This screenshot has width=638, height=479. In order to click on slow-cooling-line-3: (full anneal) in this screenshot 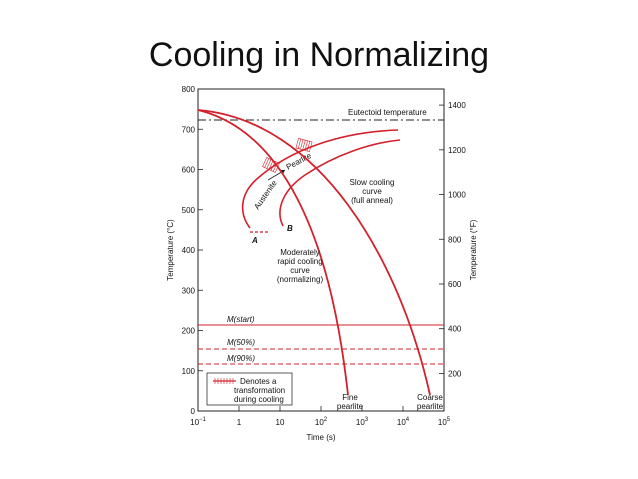, I will do `click(372, 200)`.